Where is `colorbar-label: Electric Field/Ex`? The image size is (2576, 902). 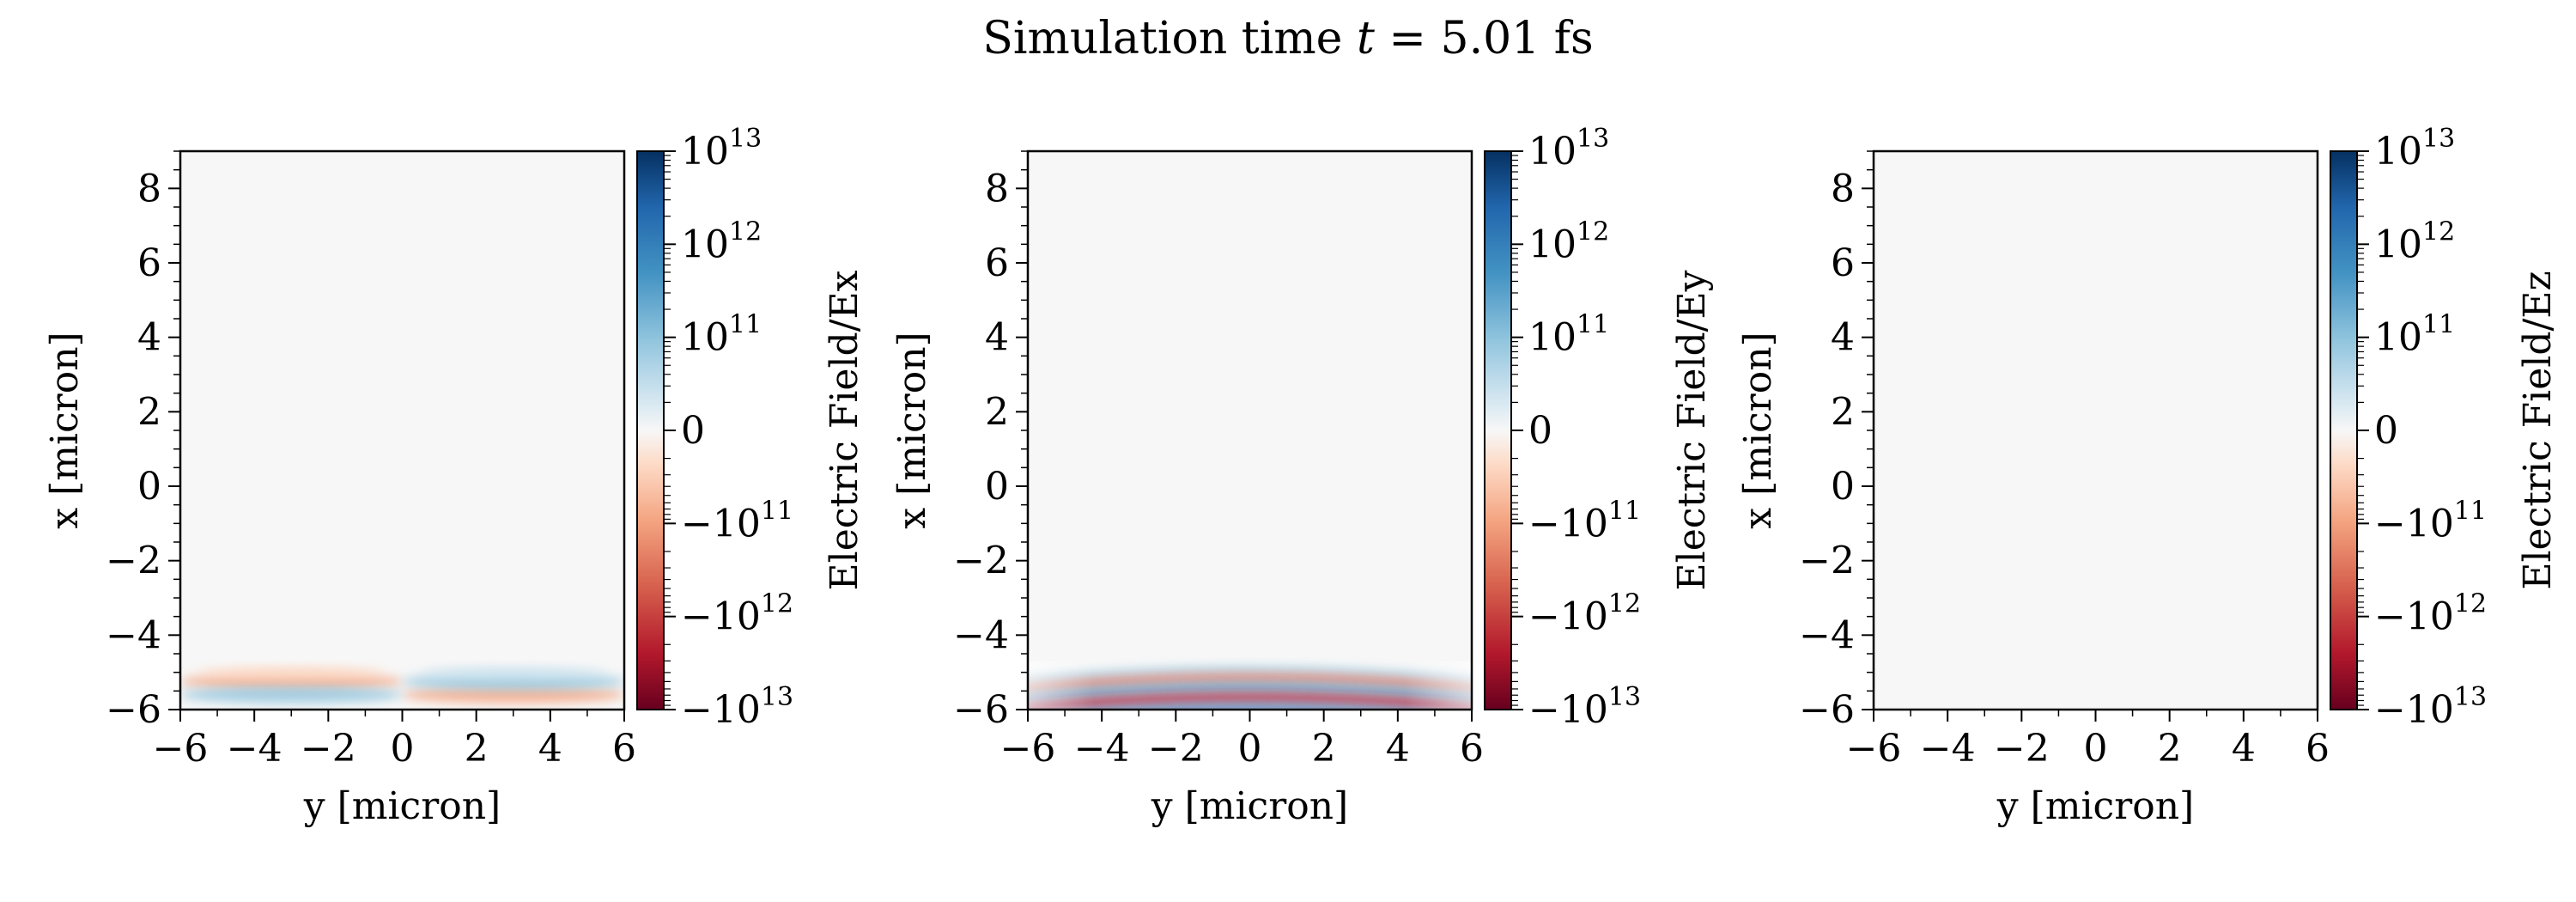 colorbar-label: Electric Field/Ex is located at coordinates (845, 430).